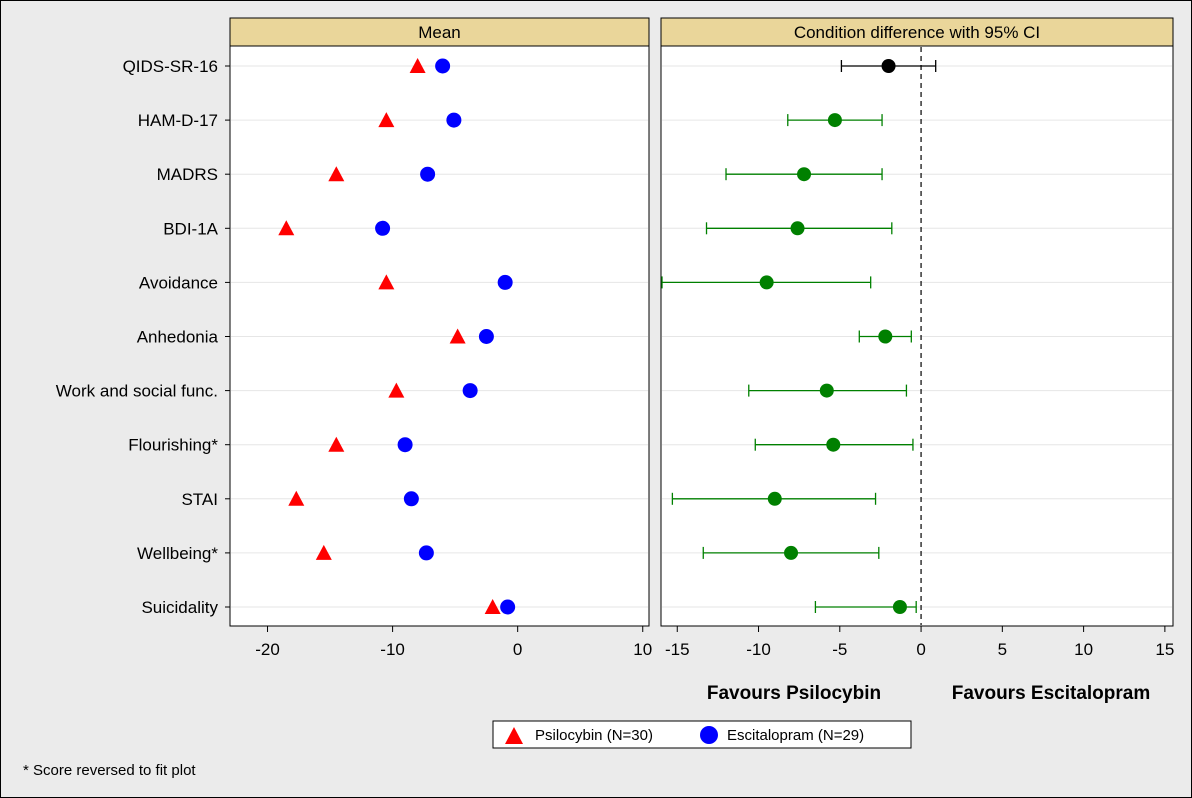  What do you see at coordinates (1164, 649) in the screenshot?
I see `x-tick-label: 15` at bounding box center [1164, 649].